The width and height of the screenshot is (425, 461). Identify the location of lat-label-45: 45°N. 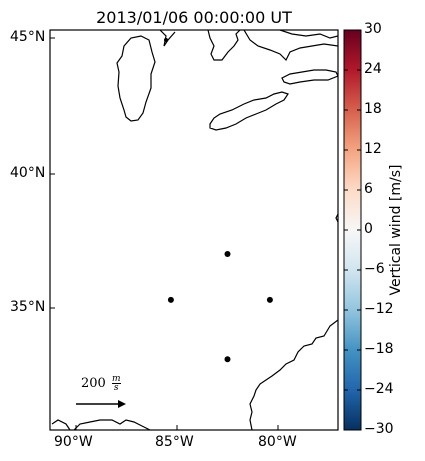
(28, 37).